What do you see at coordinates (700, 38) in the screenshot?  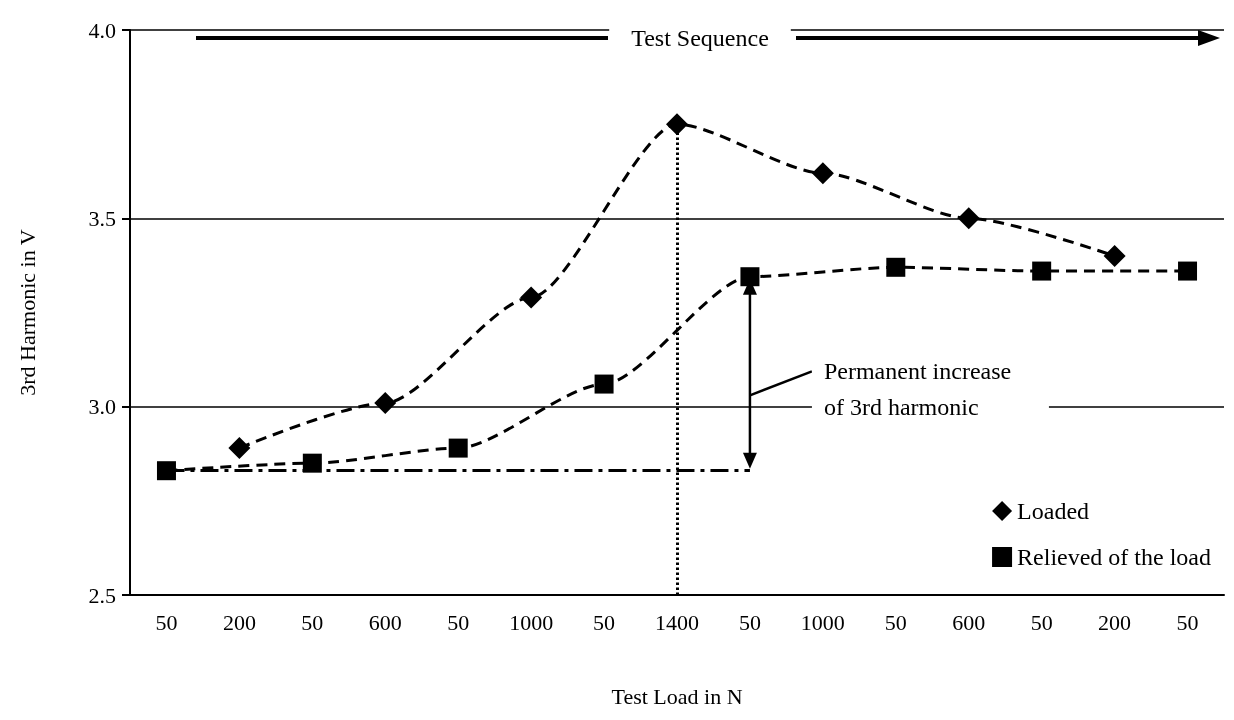 I see `annotation: Test Sequence` at bounding box center [700, 38].